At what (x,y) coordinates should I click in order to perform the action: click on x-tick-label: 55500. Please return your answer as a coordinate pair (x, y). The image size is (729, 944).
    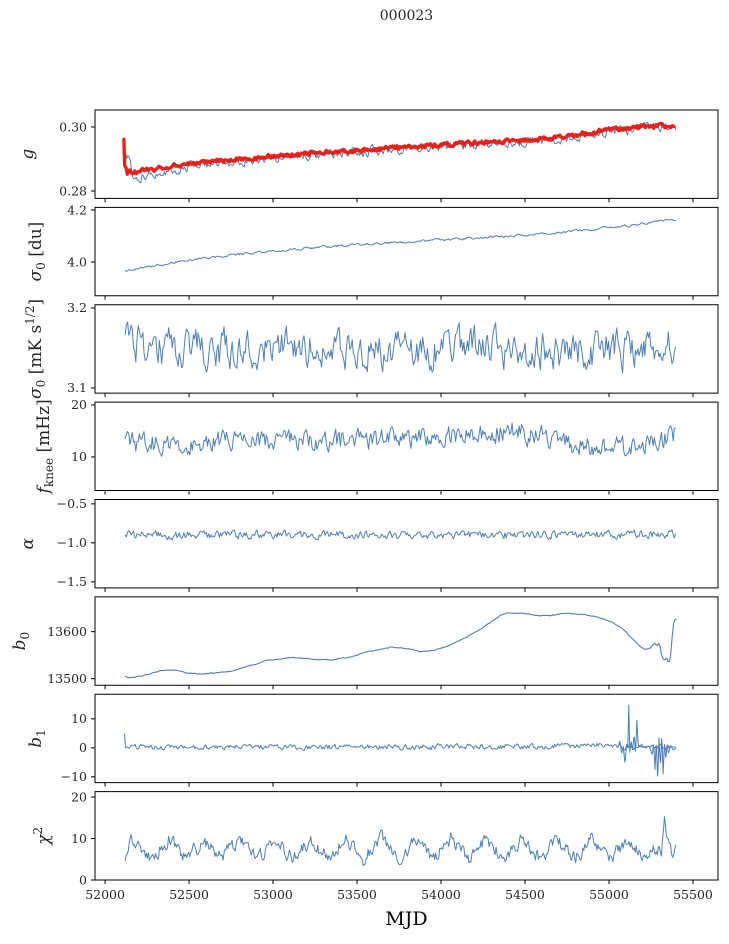
    Looking at the image, I should click on (693, 894).